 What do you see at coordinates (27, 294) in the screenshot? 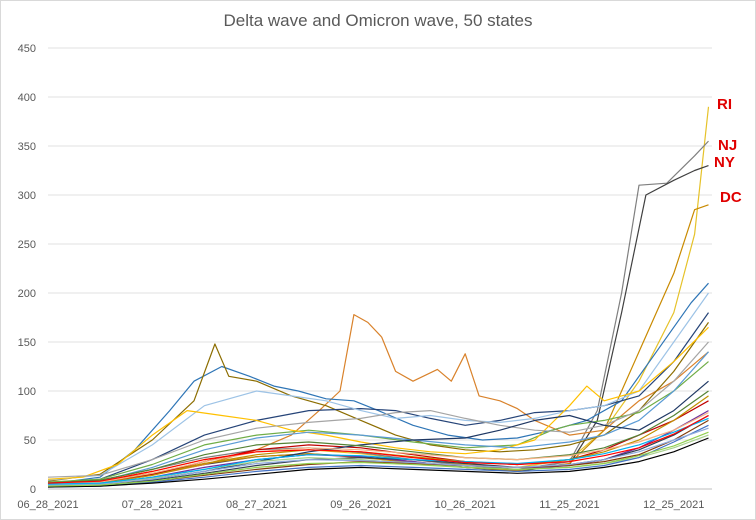
I see `y-tick-label: 200` at bounding box center [27, 294].